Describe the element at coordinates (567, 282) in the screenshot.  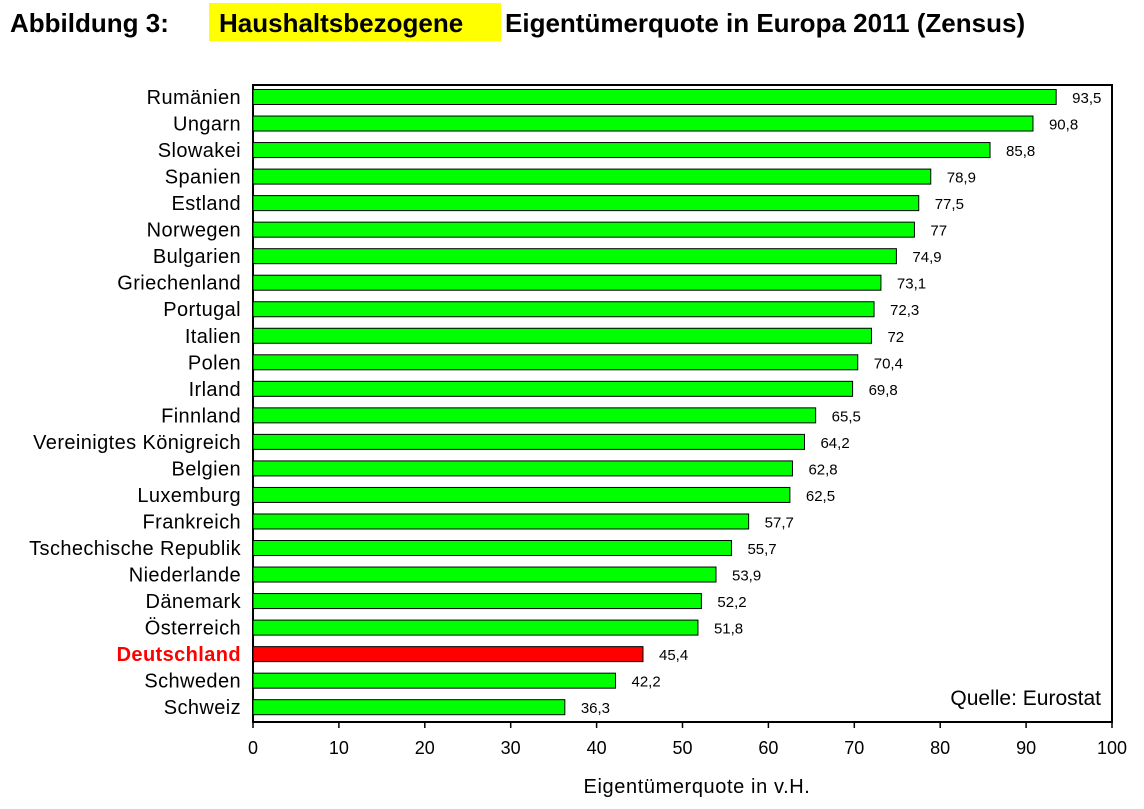
I see `bar-griechenland` at that location.